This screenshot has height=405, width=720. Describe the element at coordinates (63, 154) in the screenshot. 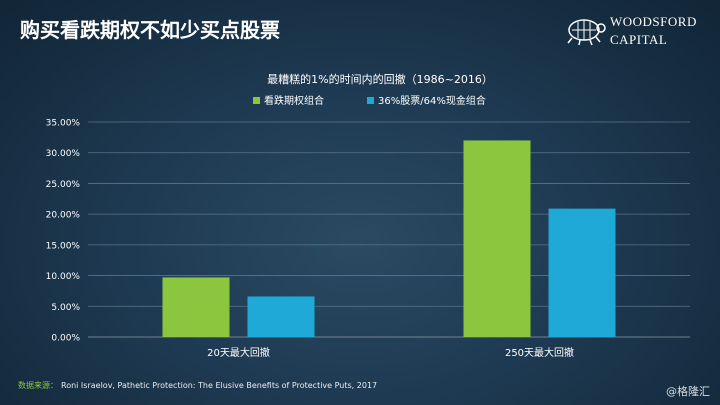

I see `y-tick-label: 30.00%` at that location.